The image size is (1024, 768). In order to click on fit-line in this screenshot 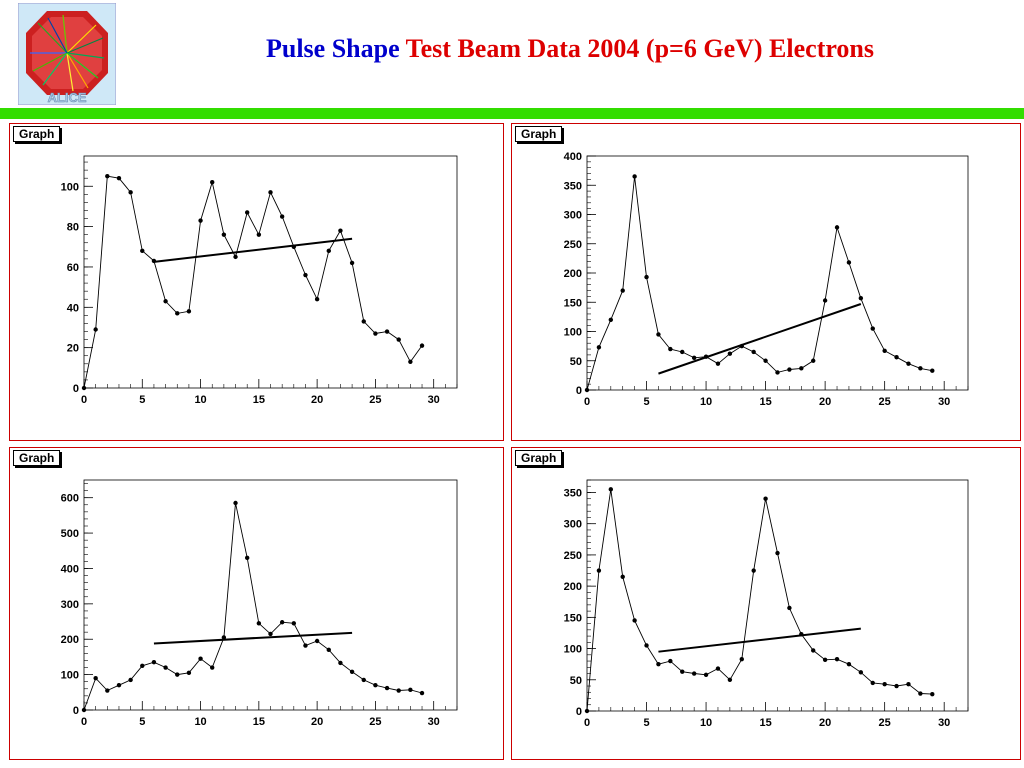, I will do `click(253, 250)`.